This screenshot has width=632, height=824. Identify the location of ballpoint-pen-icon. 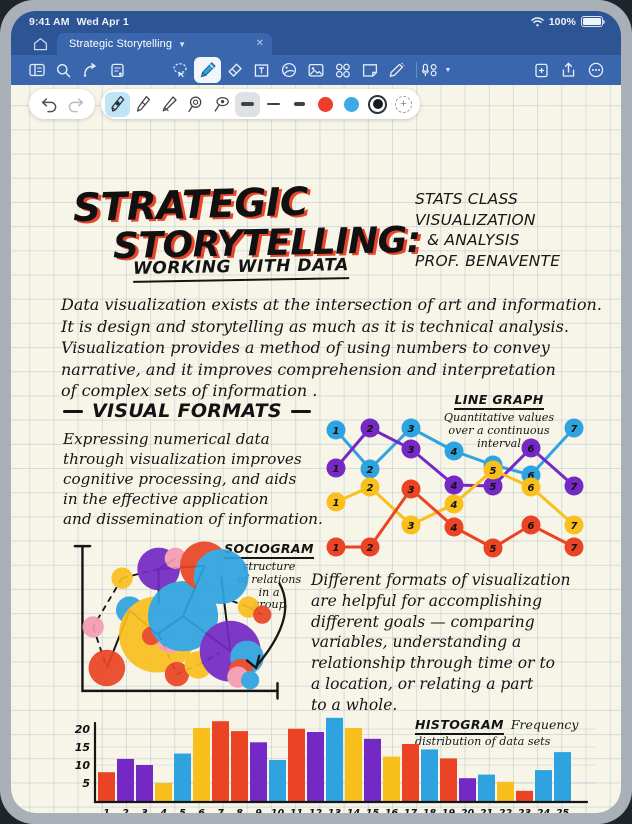
(143, 104).